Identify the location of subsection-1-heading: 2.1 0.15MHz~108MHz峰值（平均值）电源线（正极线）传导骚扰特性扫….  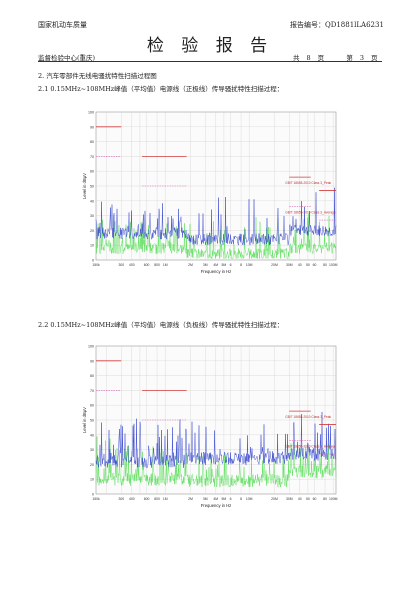
(161, 89).